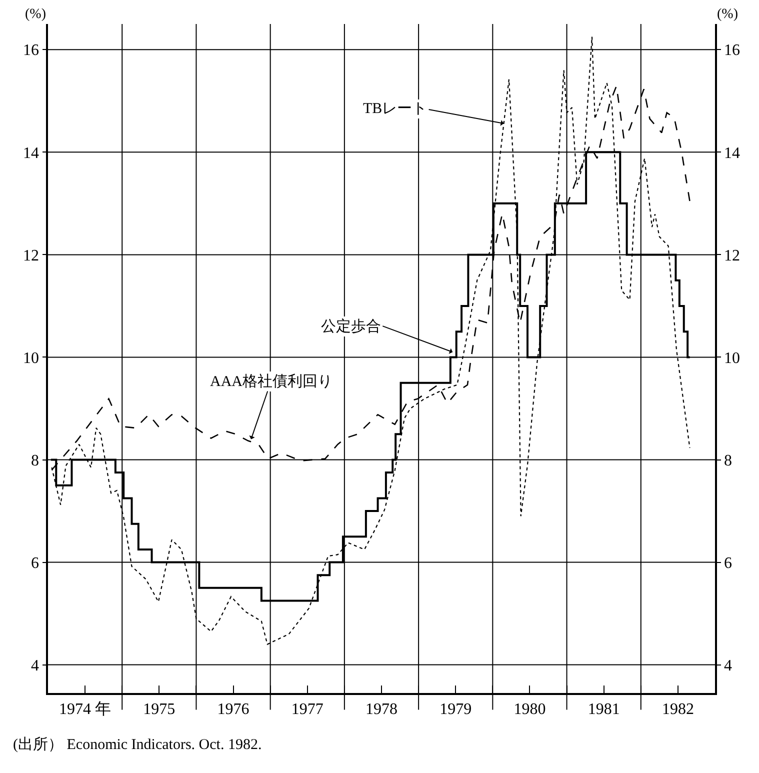 The image size is (759, 773). What do you see at coordinates (159, 709) in the screenshot?
I see `x-tick-label: 1975` at bounding box center [159, 709].